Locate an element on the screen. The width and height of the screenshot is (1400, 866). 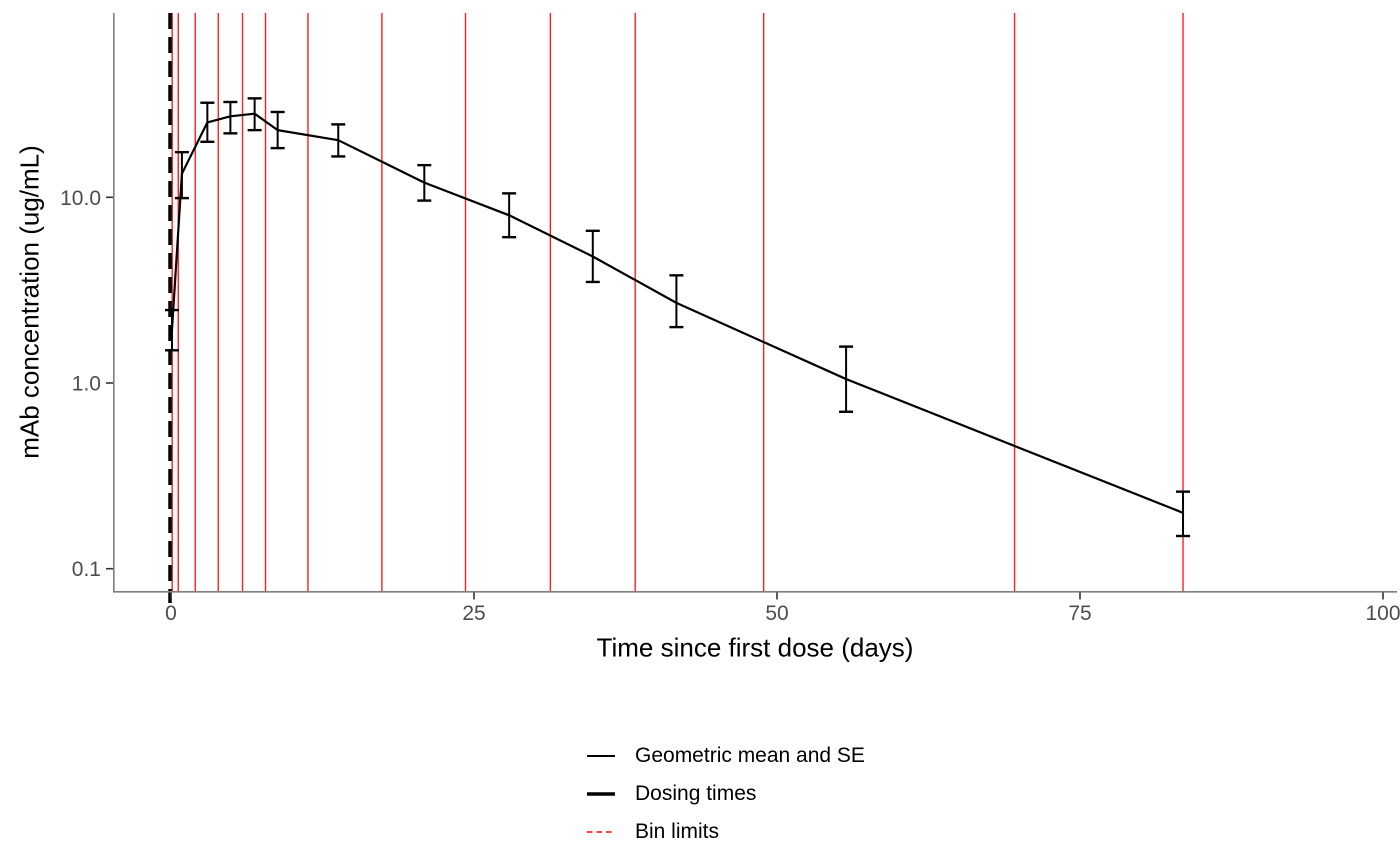
legend-item-geometric-mean: Geometric mean and SE is located at coordinates (725, 756).